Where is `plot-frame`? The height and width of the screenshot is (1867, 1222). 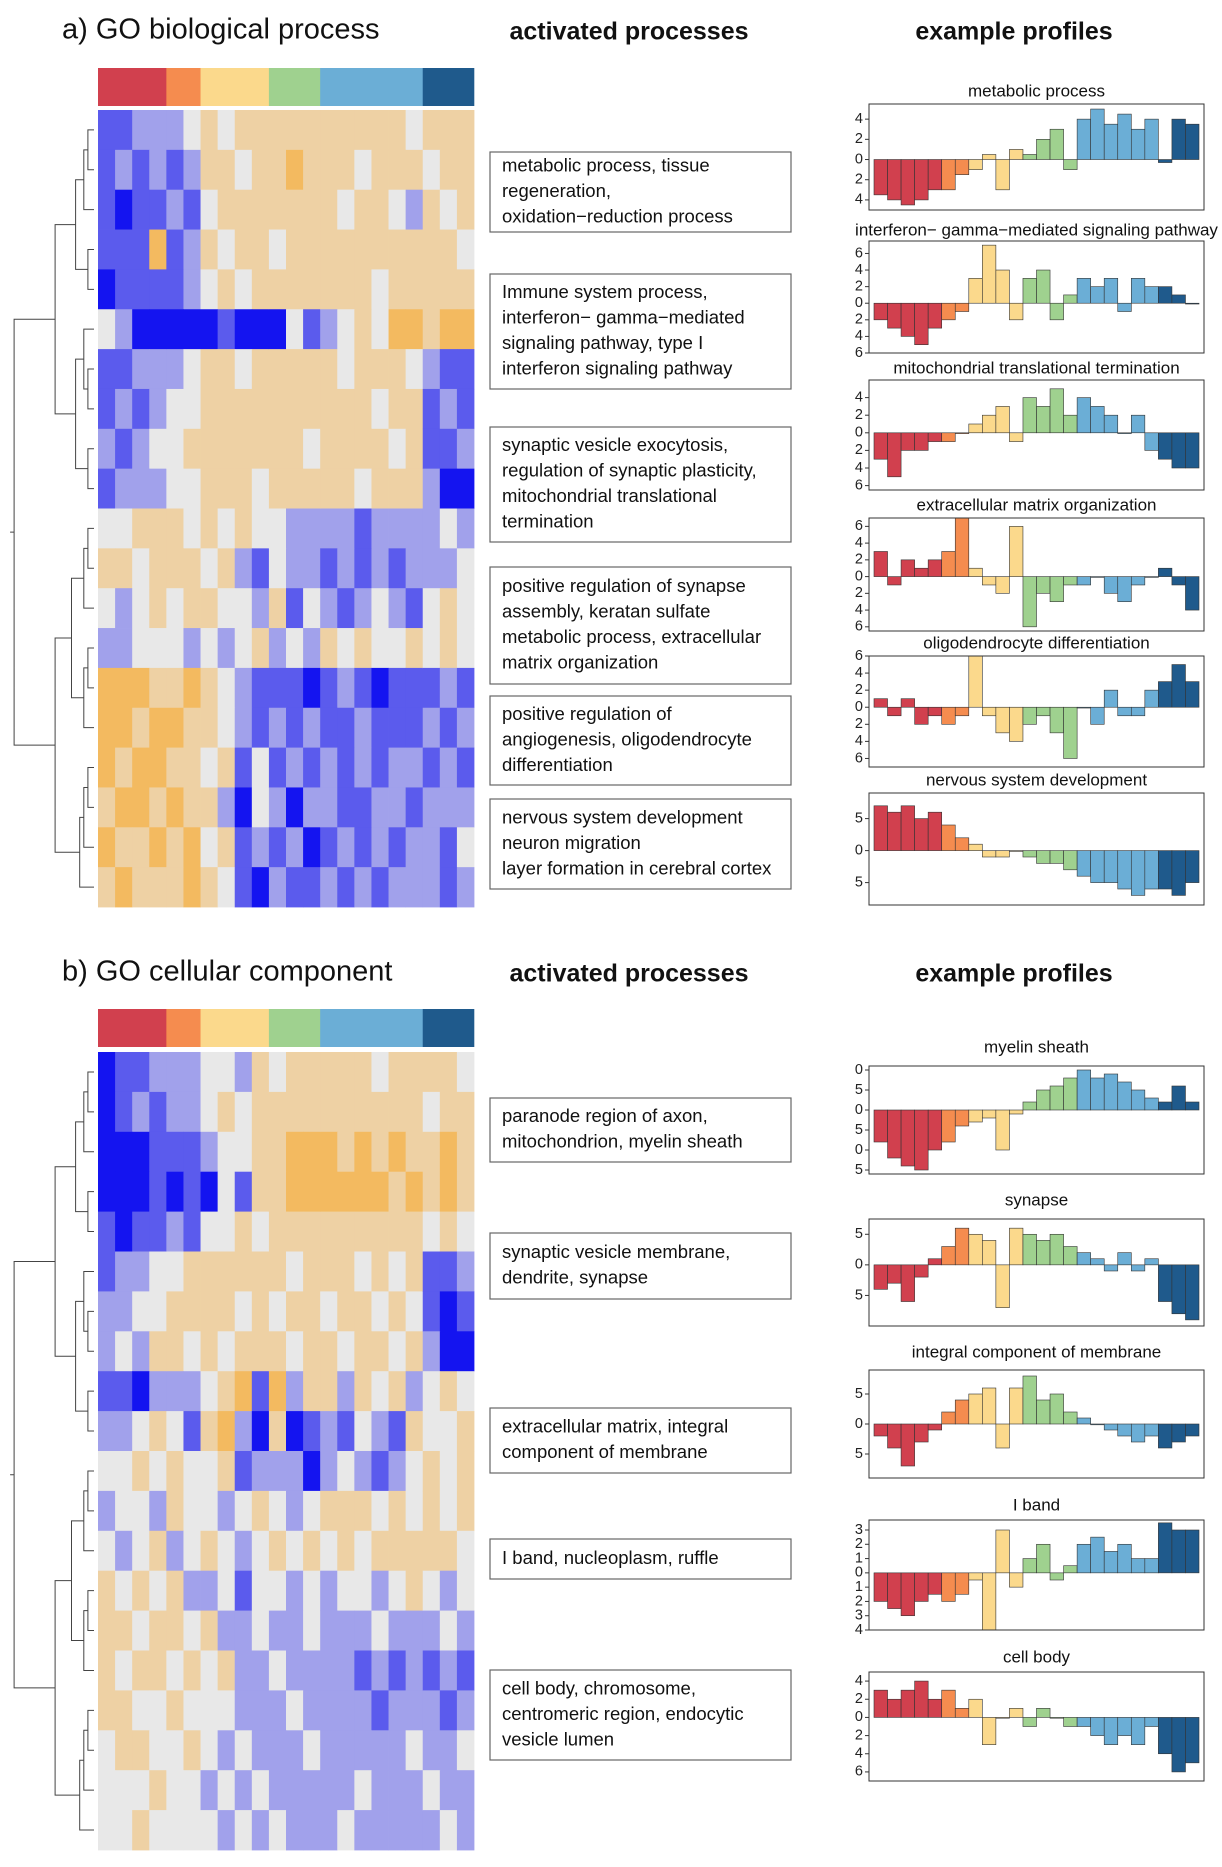
plot-frame is located at coordinates (1036, 711).